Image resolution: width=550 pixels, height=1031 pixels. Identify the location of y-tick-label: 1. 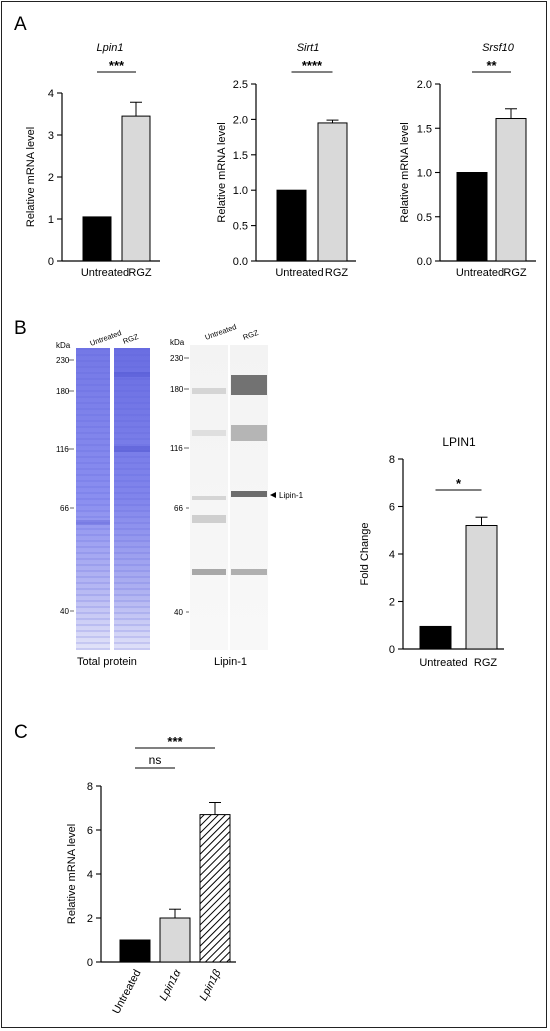
(51, 220).